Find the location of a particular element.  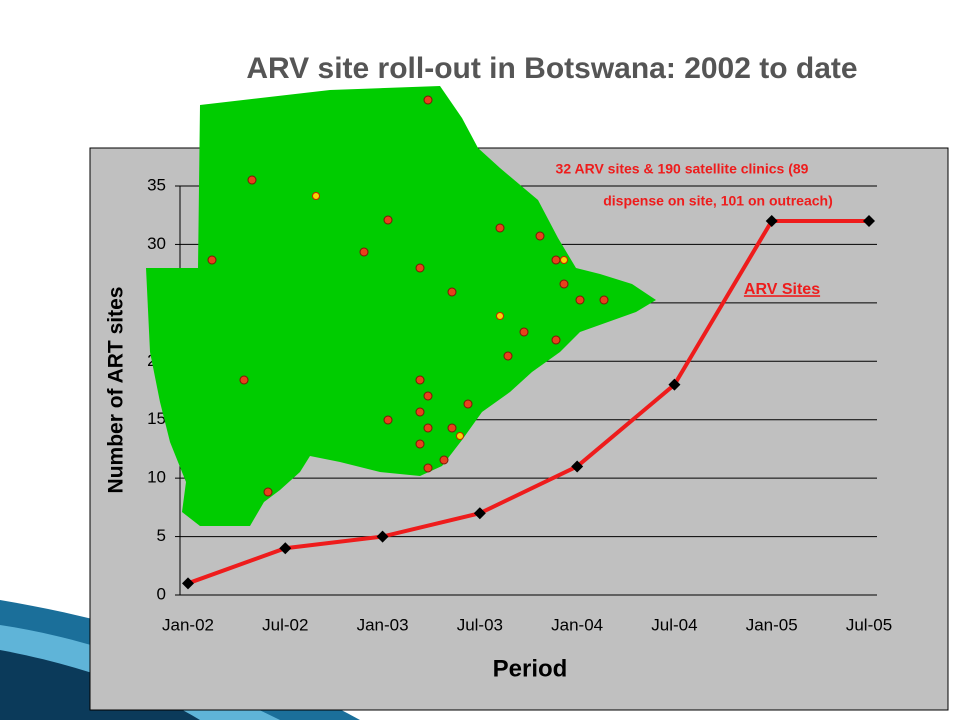

x-tick-label: Jan-03 is located at coordinates (383, 624).